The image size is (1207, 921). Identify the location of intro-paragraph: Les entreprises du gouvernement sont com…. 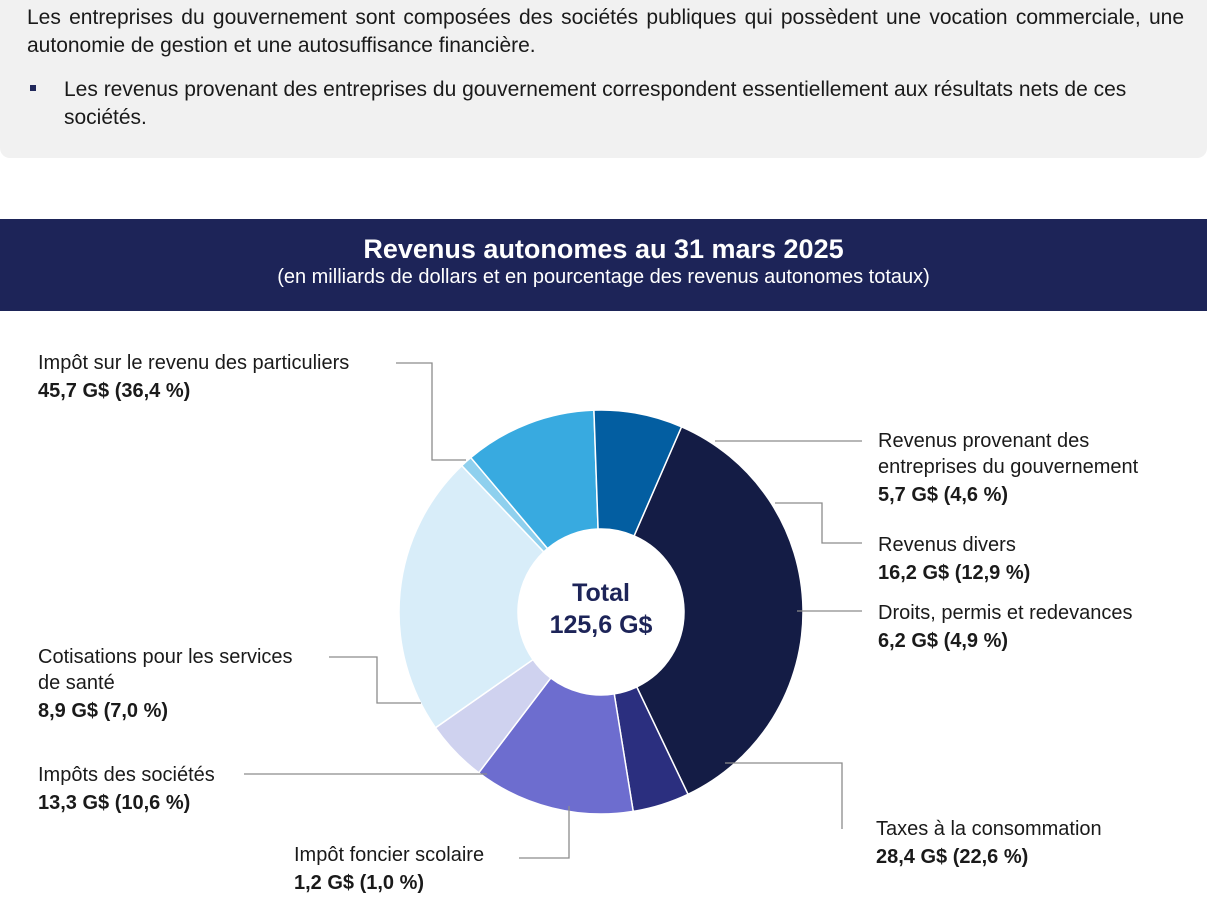
(605, 31).